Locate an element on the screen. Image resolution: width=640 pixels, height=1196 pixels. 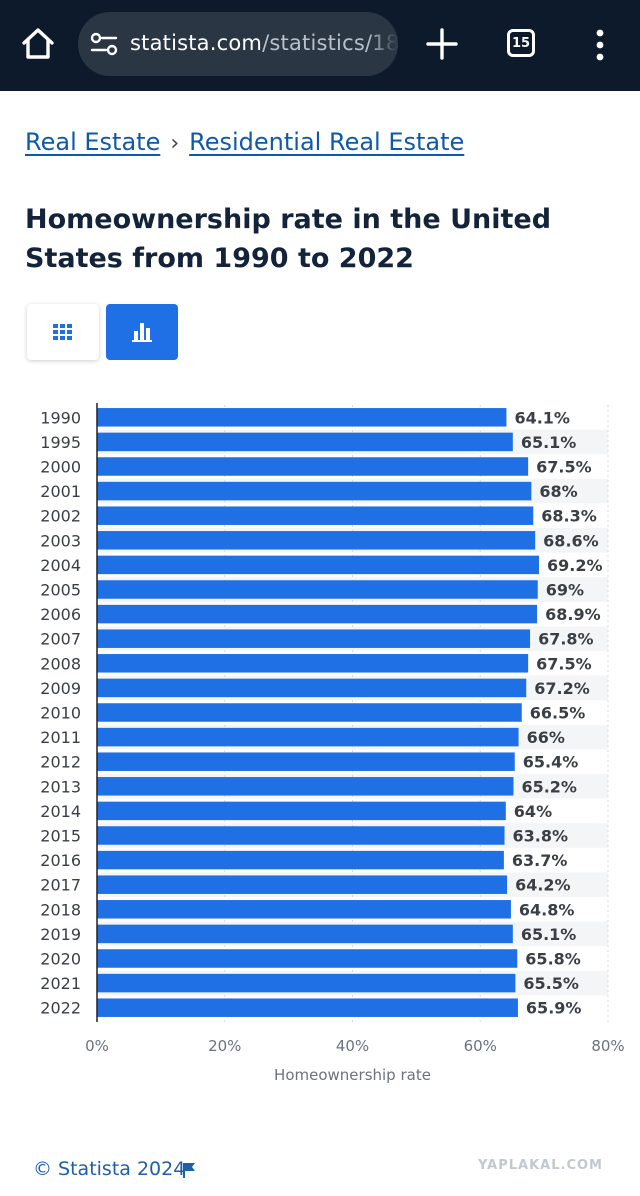
data-label: 66% is located at coordinates (546, 737).